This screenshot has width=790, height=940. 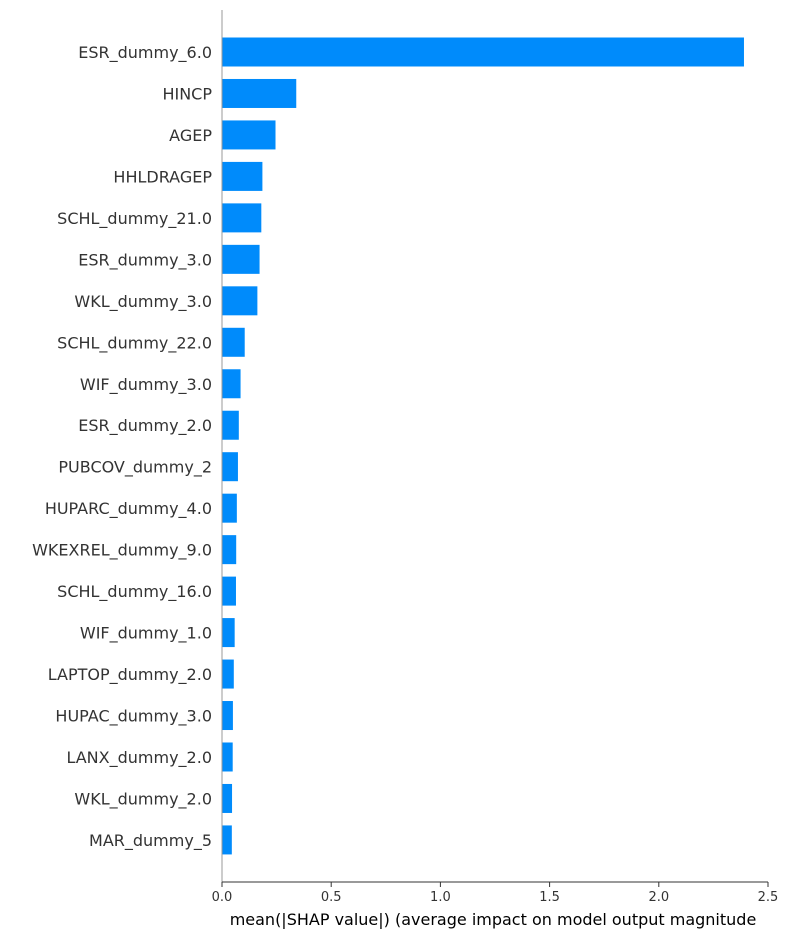 I want to click on category-label-4: SCHL_dummy_21.0, so click(x=134, y=219).